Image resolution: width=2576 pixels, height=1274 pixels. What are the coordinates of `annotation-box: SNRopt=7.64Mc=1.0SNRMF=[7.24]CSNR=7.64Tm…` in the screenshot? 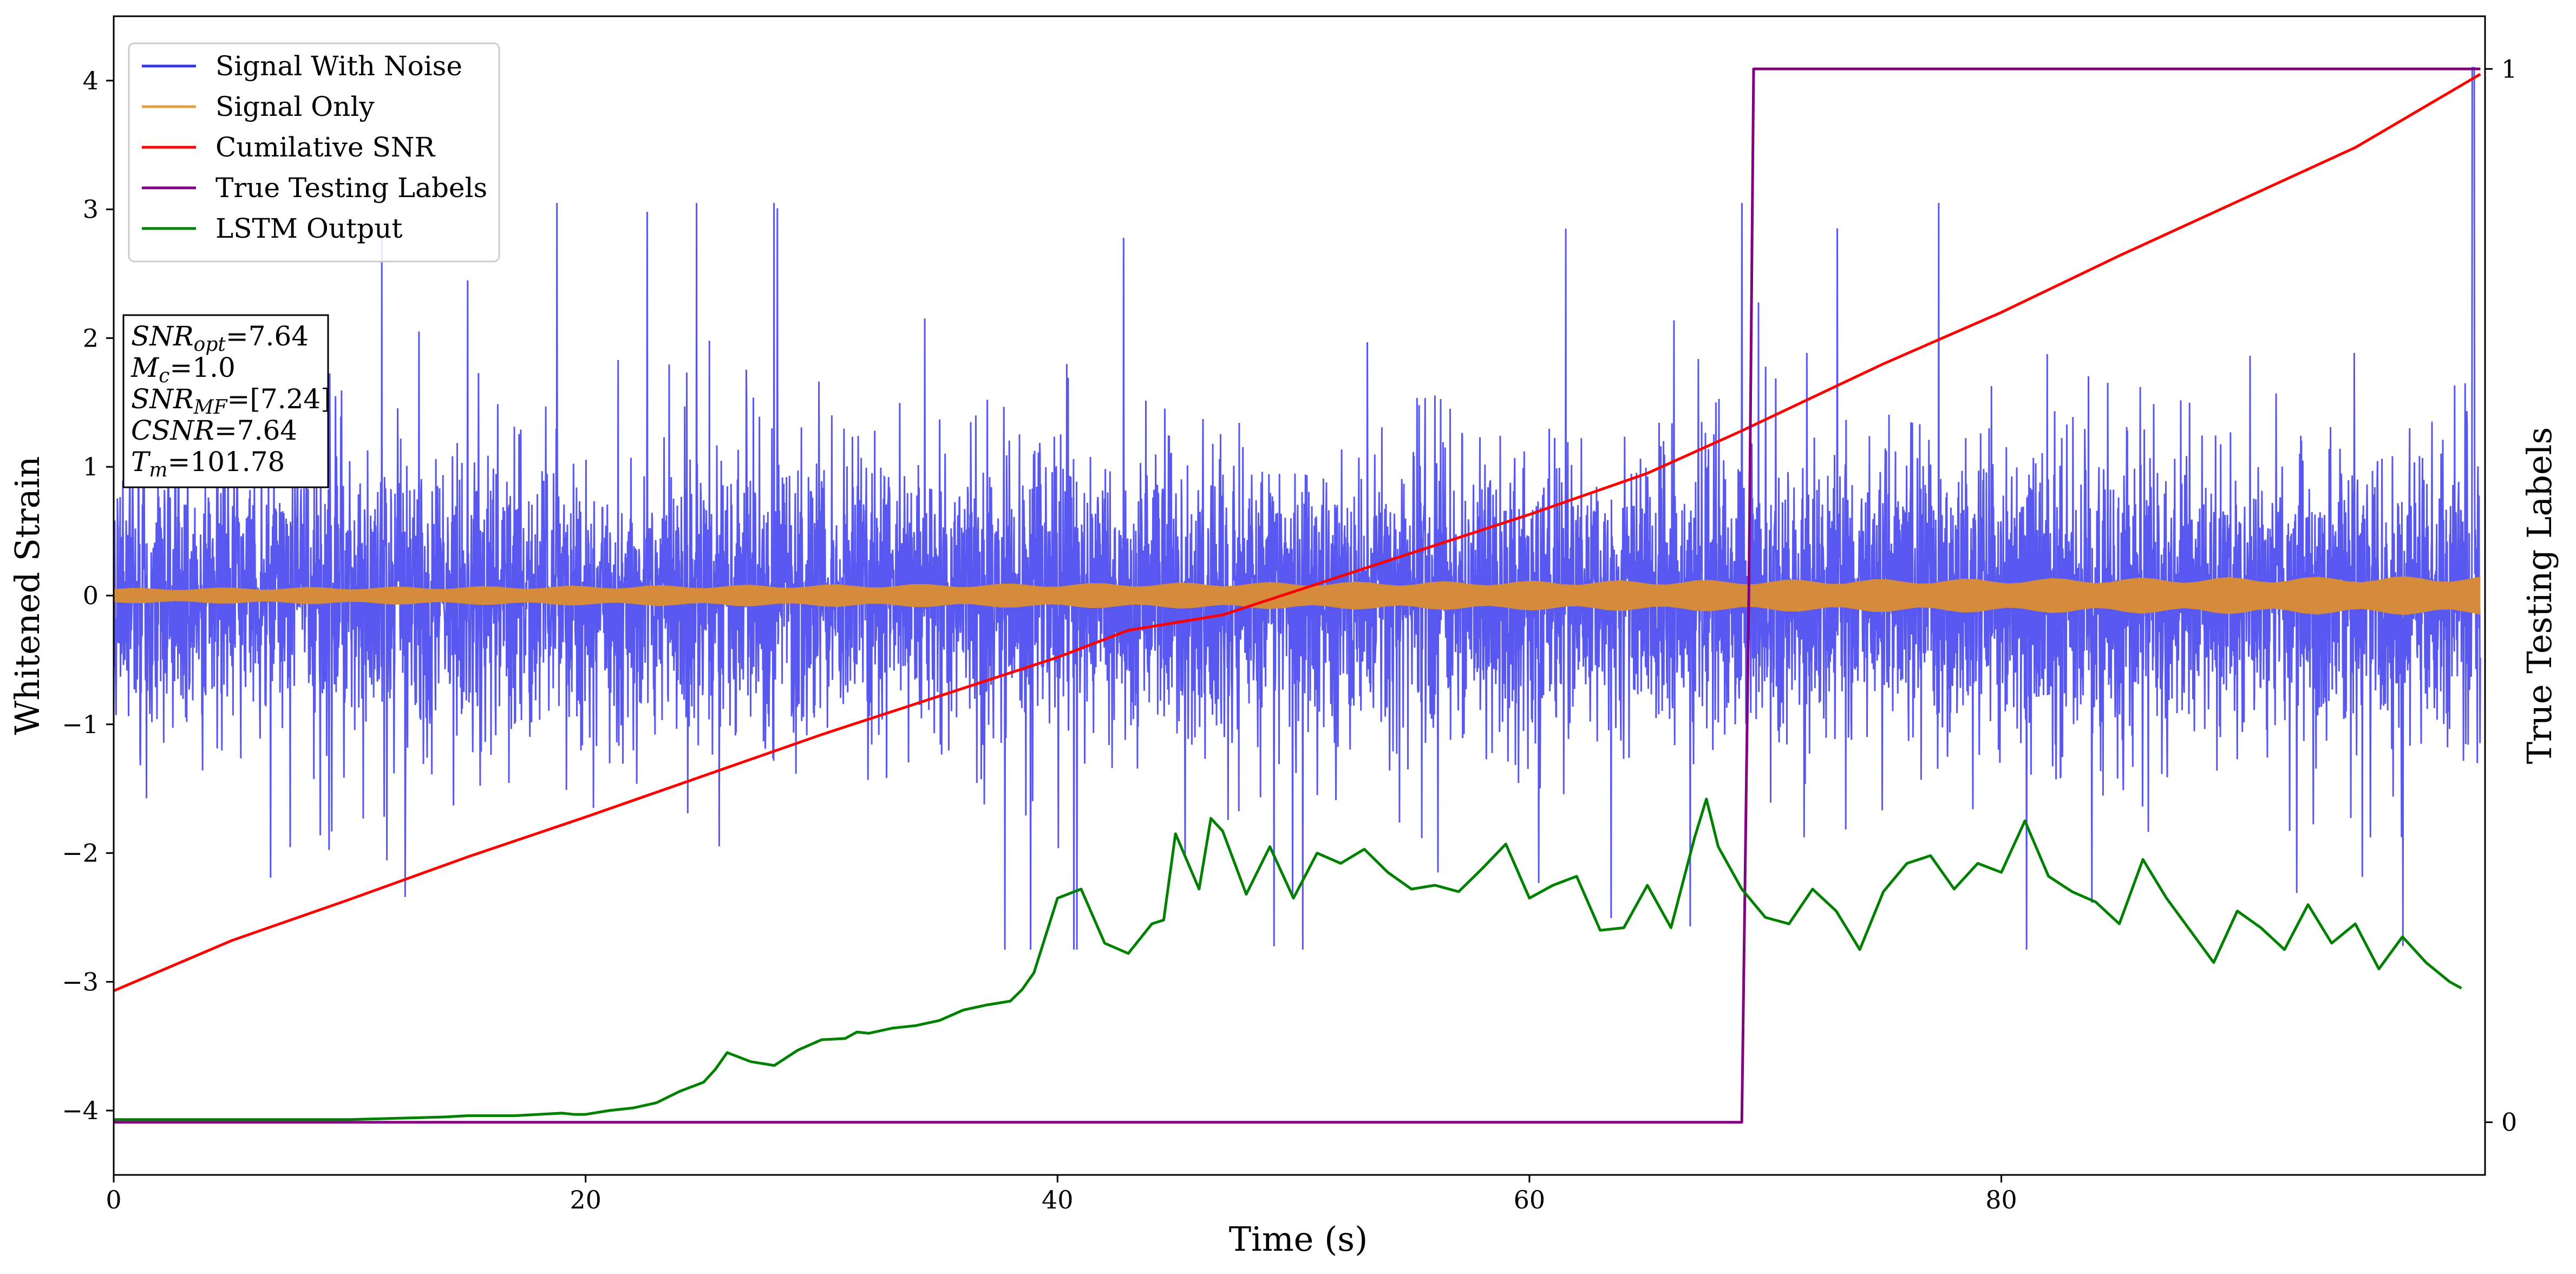 It's located at (227, 401).